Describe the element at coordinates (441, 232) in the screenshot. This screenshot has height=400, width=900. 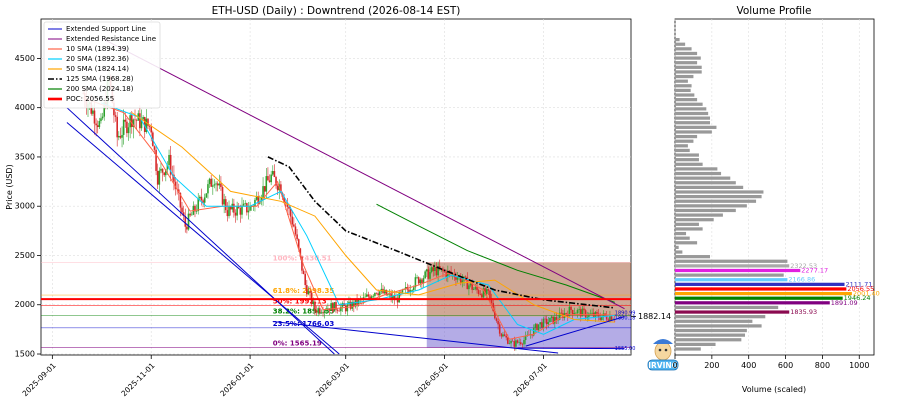
I see `sma-line` at that location.